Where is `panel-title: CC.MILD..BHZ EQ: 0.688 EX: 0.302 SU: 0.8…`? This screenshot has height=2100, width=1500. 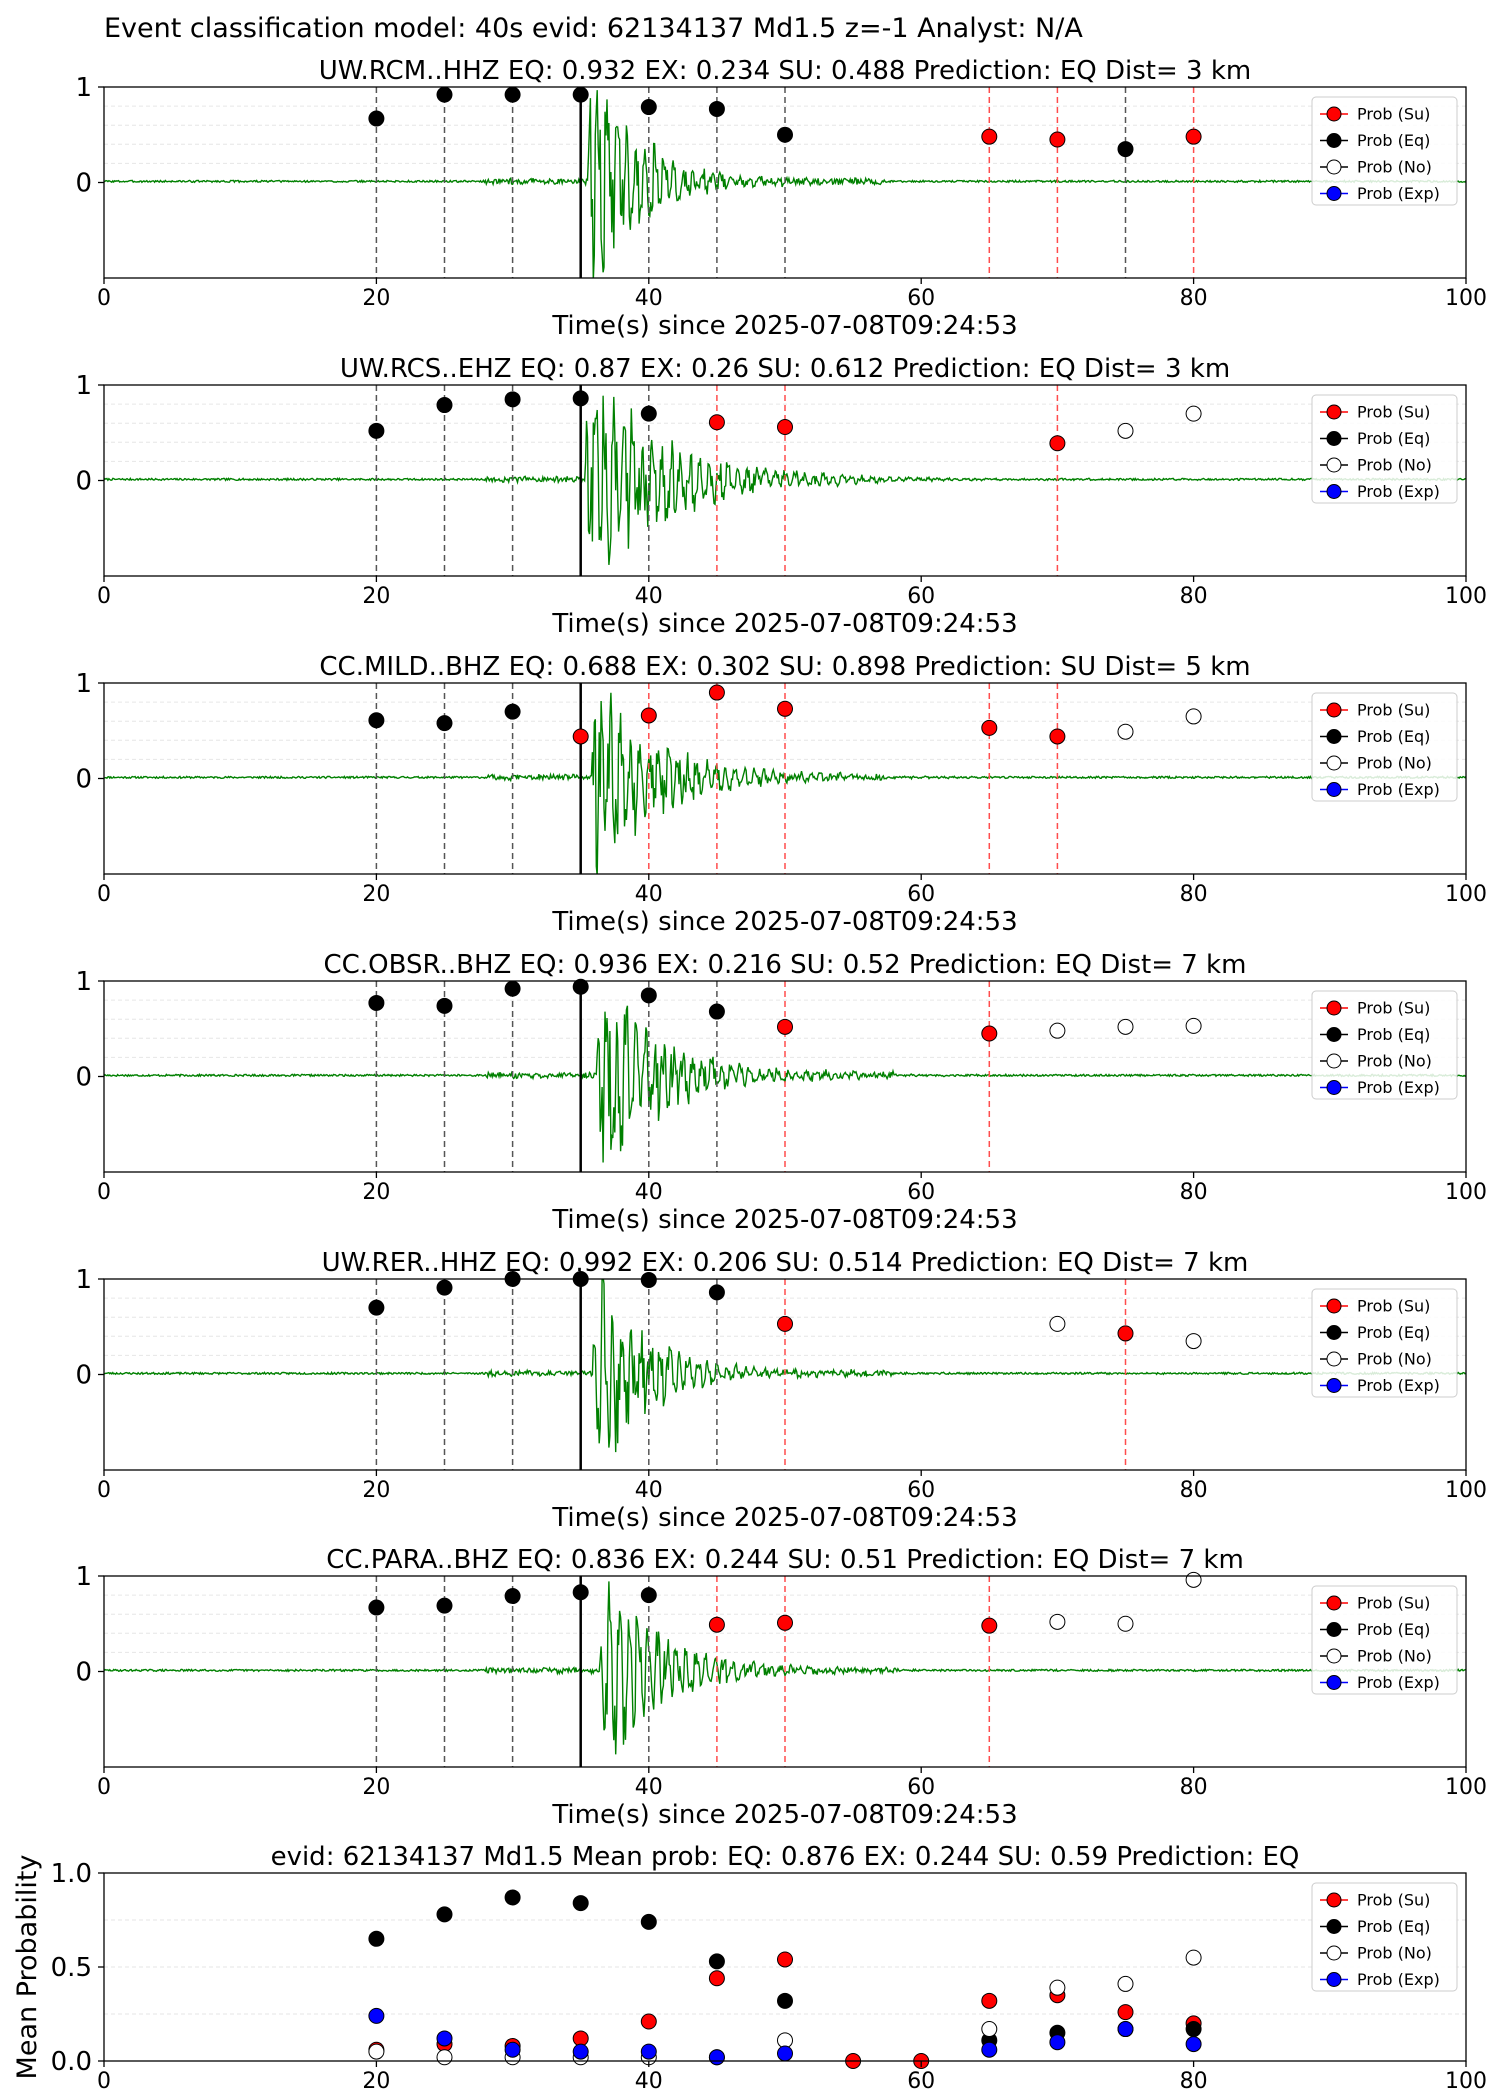 panel-title: CC.MILD..BHZ EQ: 0.688 EX: 0.302 SU: 0.8… is located at coordinates (784, 667).